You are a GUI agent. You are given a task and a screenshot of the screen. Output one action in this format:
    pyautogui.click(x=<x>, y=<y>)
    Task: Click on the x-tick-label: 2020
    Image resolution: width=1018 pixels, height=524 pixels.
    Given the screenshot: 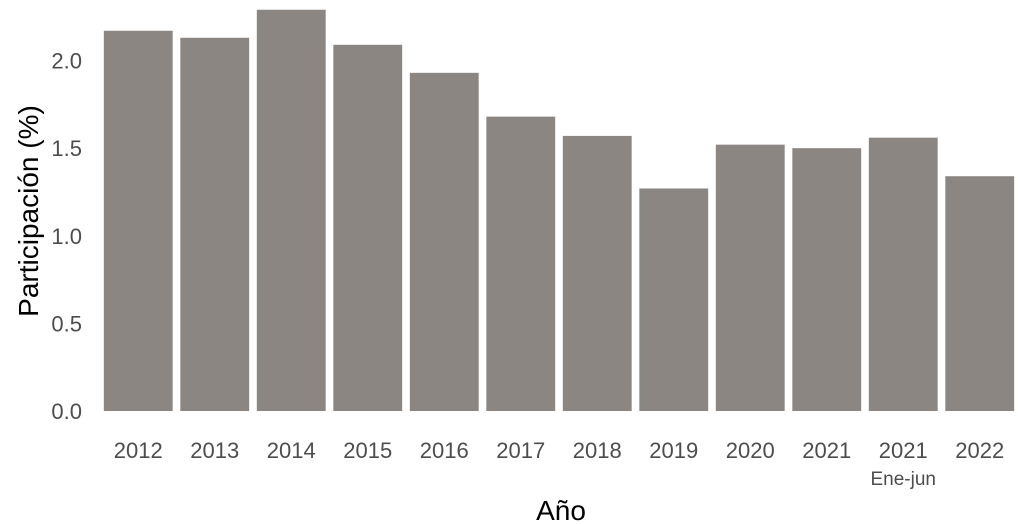 What is the action you would take?
    pyautogui.click(x=750, y=450)
    